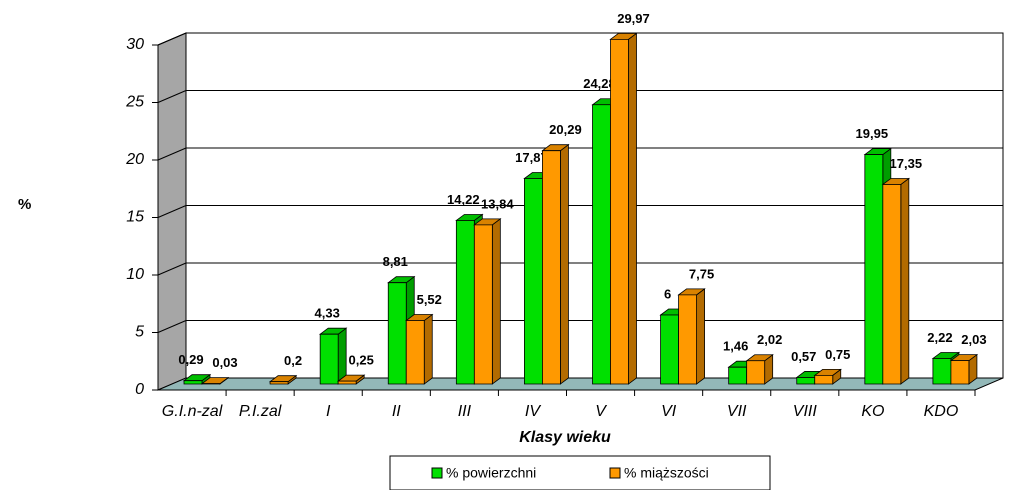 The height and width of the screenshot is (490, 1010). I want to click on y-tick-label: 10, so click(135, 274).